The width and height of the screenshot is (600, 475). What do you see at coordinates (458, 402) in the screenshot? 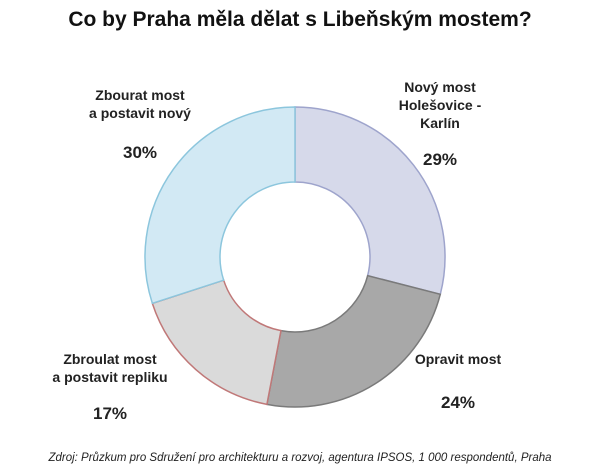
I see `value-label: 24%` at bounding box center [458, 402].